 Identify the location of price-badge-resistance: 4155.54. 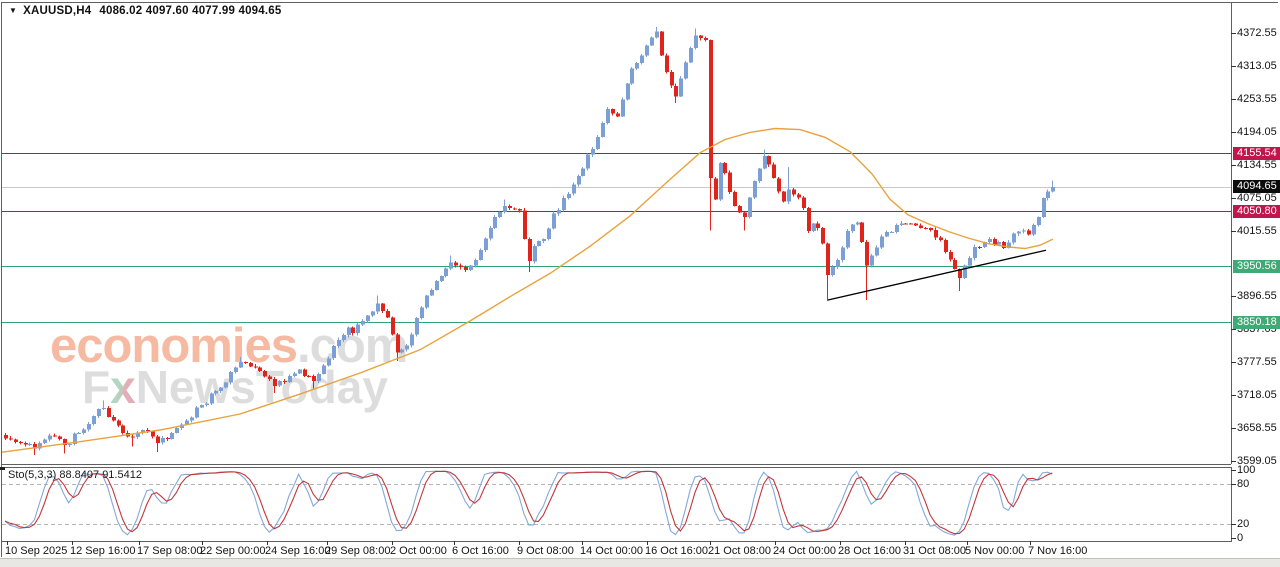
(1256, 153).